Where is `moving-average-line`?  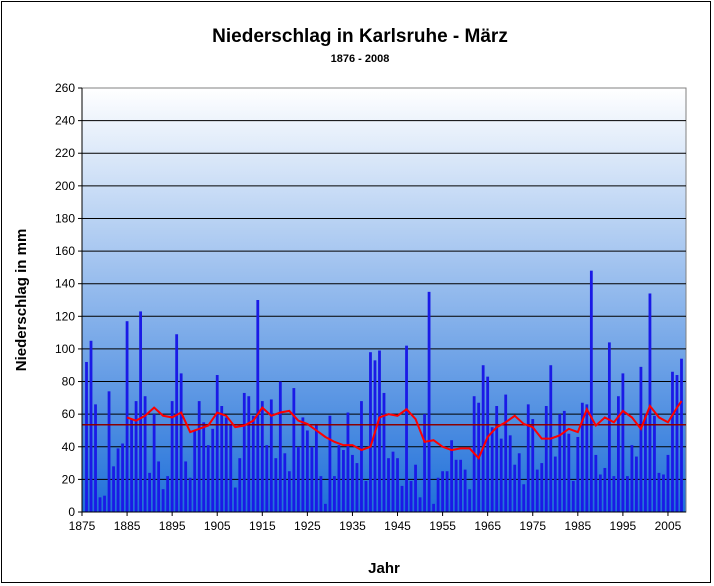 moving-average-line is located at coordinates (404, 430).